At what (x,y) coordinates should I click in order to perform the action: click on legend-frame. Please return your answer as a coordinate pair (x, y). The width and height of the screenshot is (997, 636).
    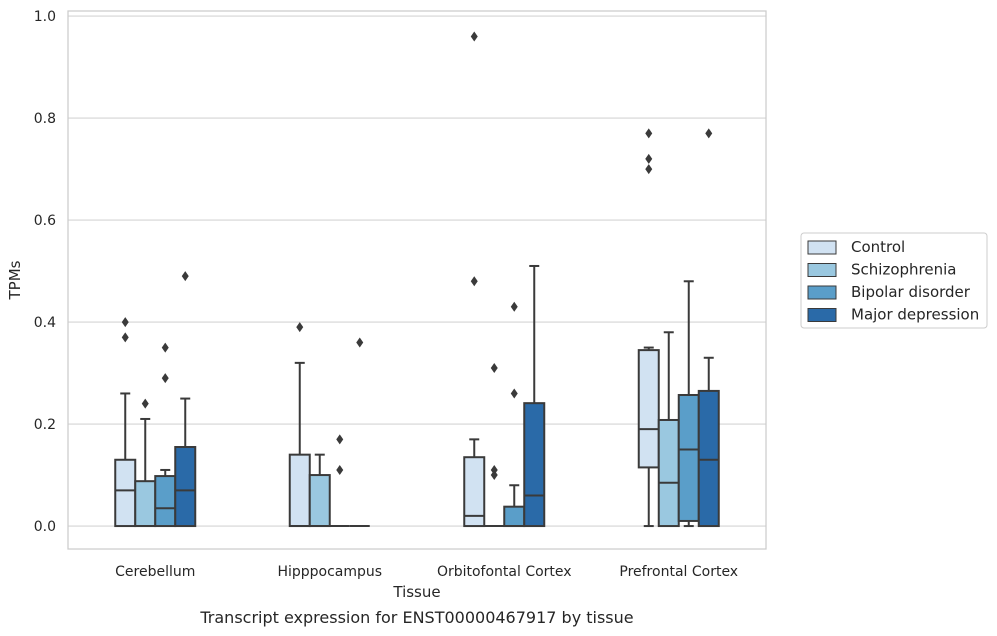
    Looking at the image, I should click on (894, 280).